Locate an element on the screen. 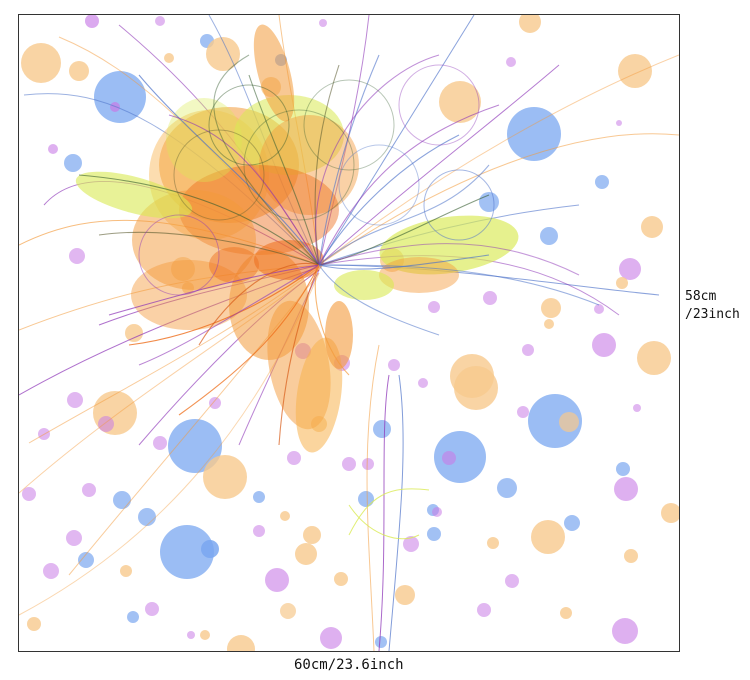 Image resolution: width=750 pixels, height=680 pixels. height-metric: 58cm is located at coordinates (701, 296).